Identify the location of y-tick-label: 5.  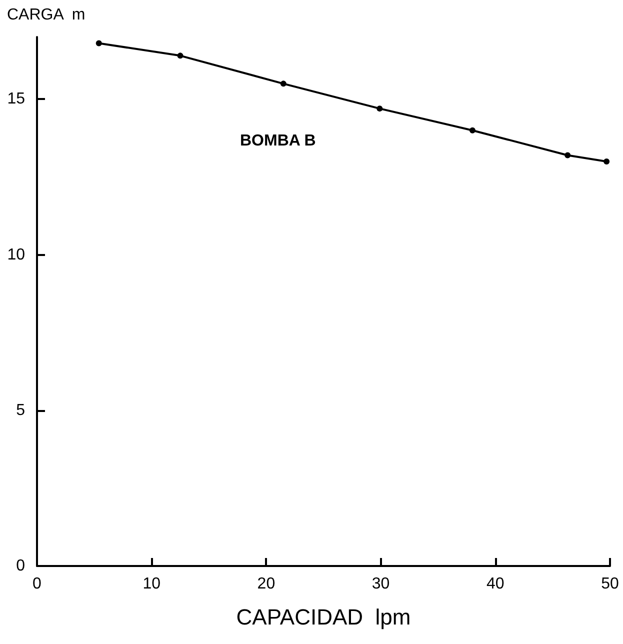
(21, 410).